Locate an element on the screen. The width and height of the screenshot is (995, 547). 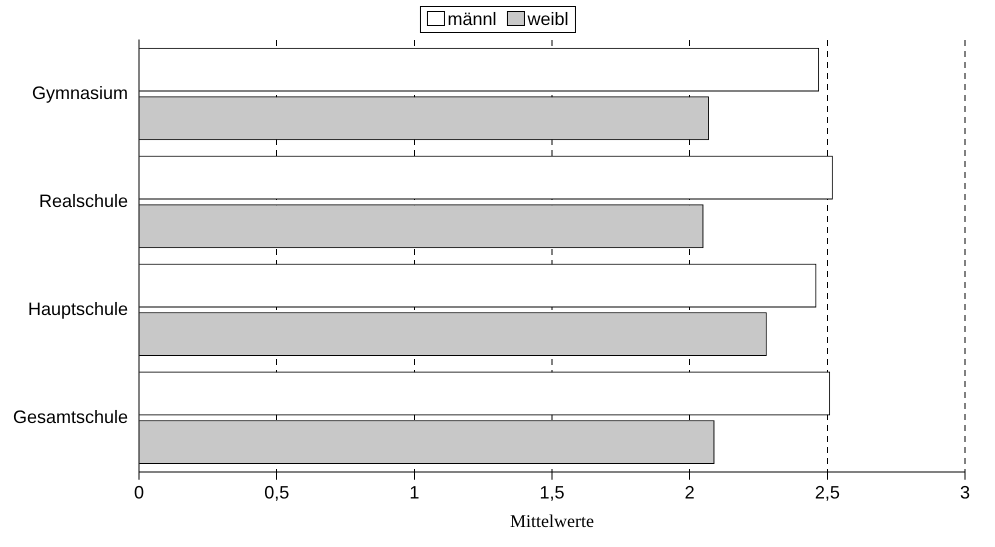
y-tick-label: Hauptschule is located at coordinates (78, 308).